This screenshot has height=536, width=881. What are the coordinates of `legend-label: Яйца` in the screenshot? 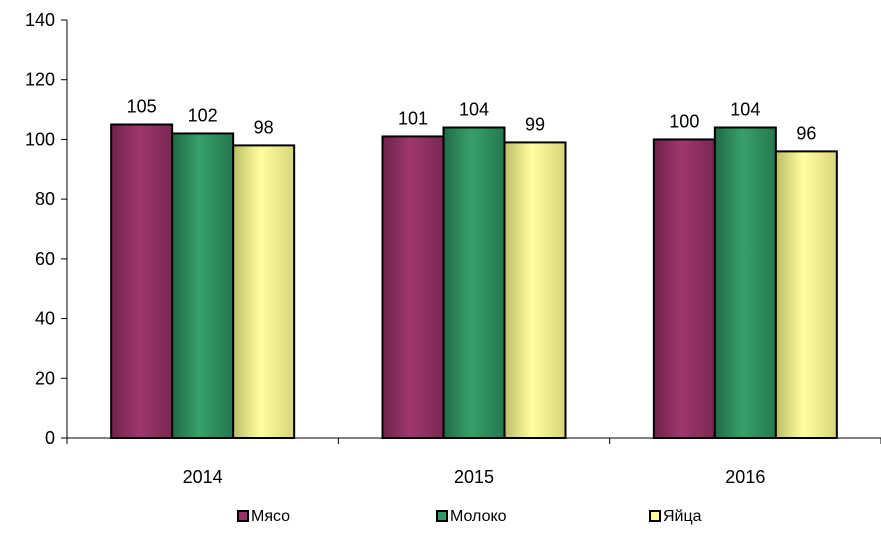 It's located at (682, 516).